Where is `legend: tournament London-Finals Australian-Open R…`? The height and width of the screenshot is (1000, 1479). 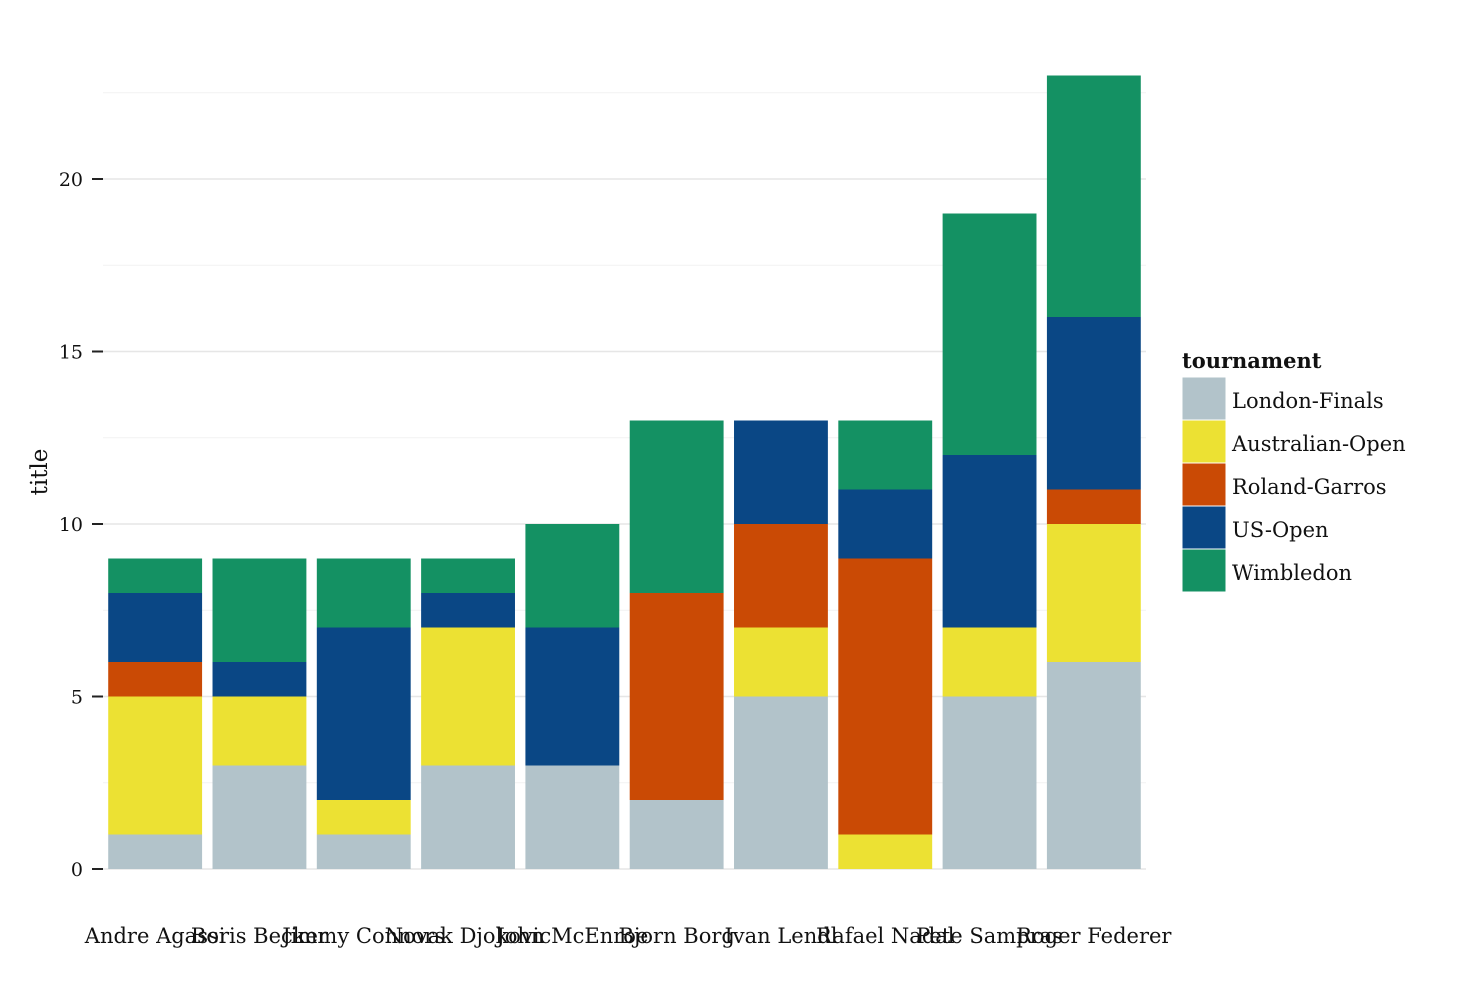 legend: tournament London-Finals Australian-Open R… is located at coordinates (1293, 470).